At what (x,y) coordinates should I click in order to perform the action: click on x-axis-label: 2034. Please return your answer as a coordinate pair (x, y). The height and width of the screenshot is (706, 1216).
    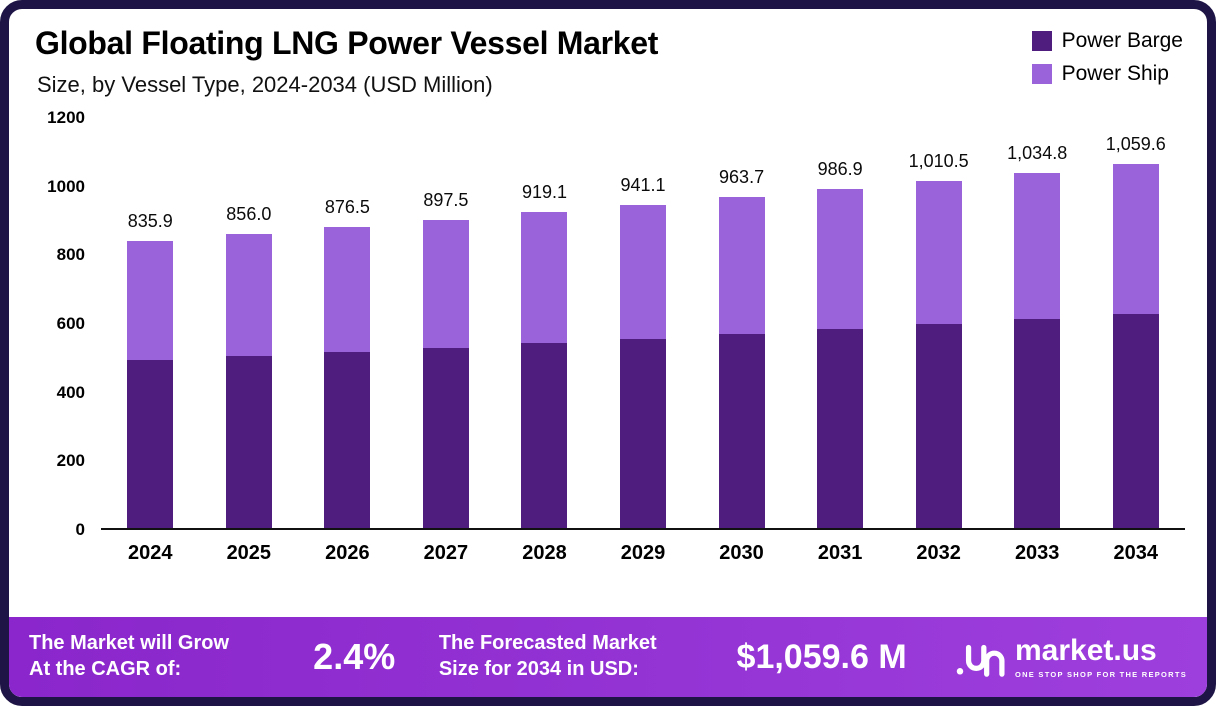
    Looking at the image, I should click on (1135, 553).